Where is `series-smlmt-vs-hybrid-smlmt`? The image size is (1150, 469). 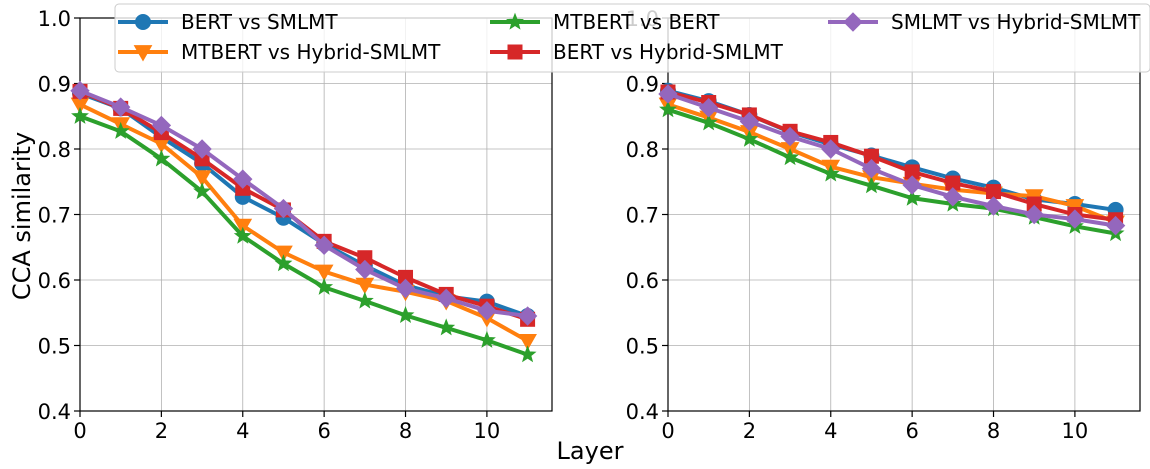 series-smlmt-vs-hybrid-smlmt is located at coordinates (892, 160).